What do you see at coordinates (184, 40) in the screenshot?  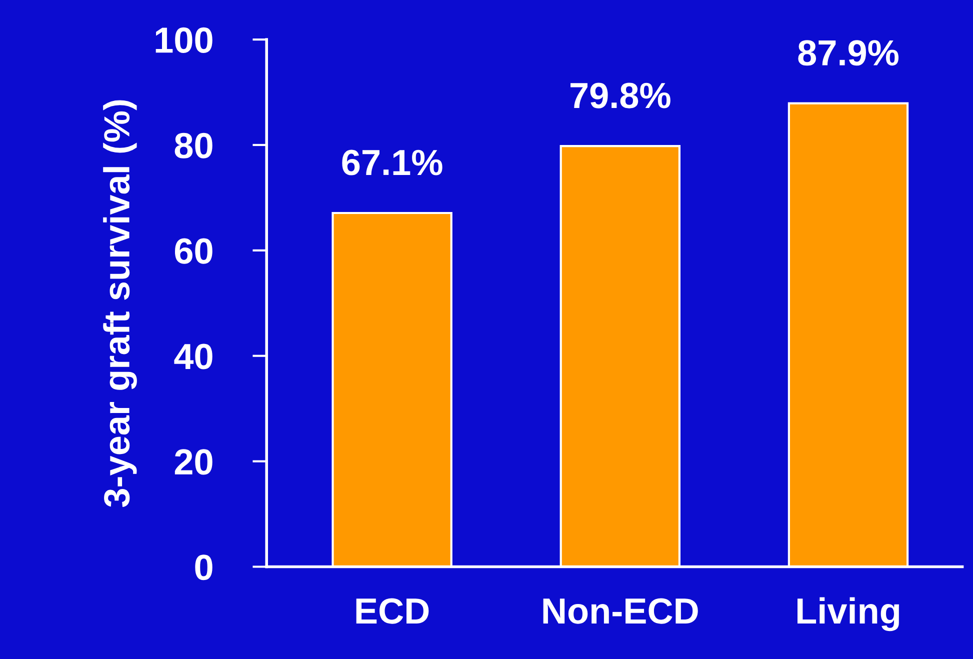 I see `y-tick-label: 100` at bounding box center [184, 40].